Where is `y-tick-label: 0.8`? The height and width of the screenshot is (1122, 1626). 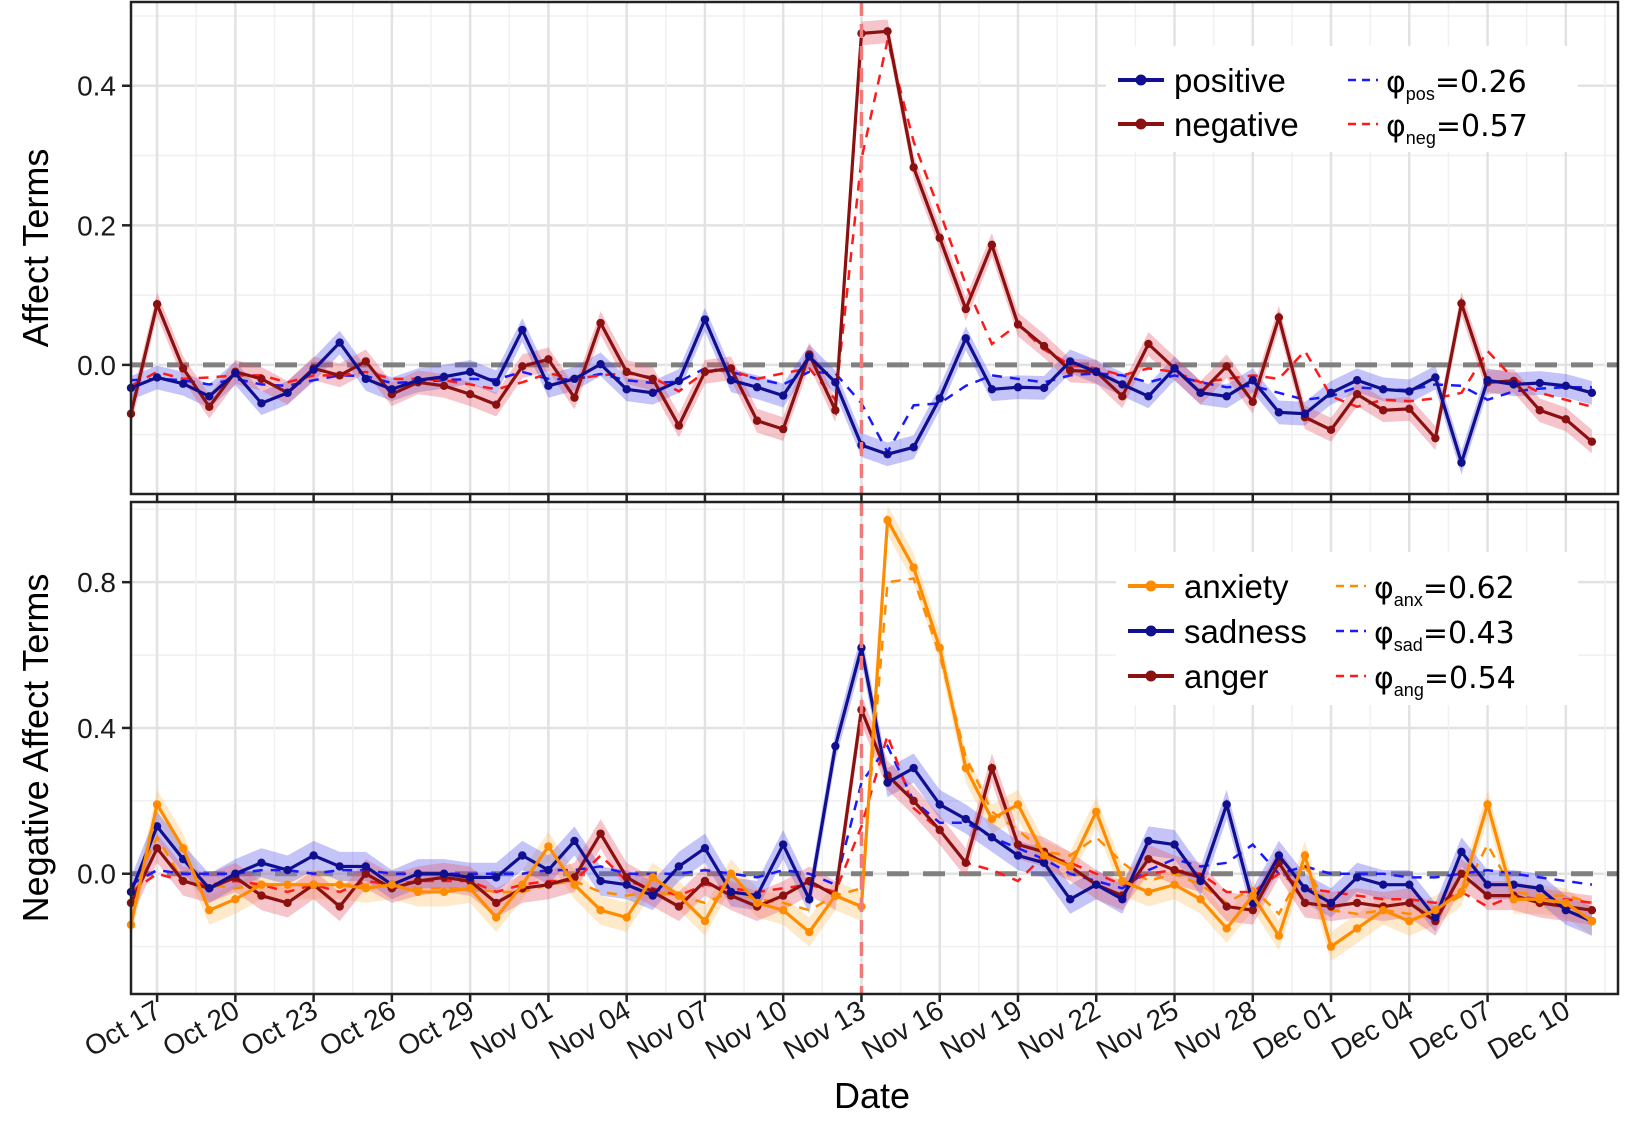 y-tick-label: 0.8 is located at coordinates (96, 582).